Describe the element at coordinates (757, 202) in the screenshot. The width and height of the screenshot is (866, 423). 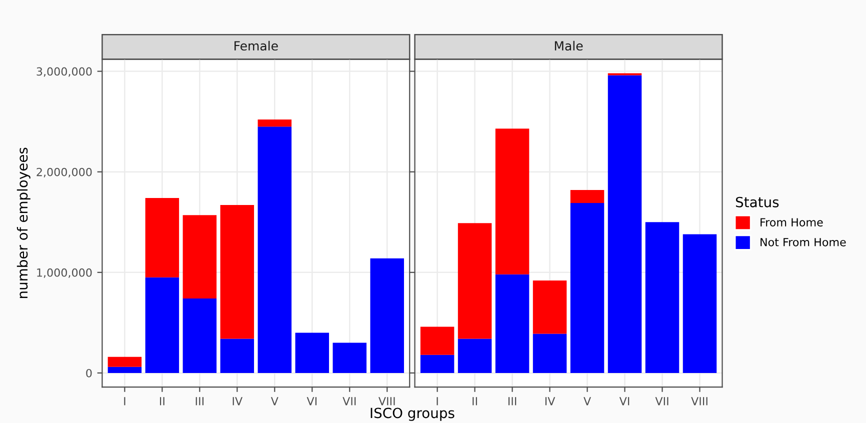
I see `legend-title: Status` at that location.